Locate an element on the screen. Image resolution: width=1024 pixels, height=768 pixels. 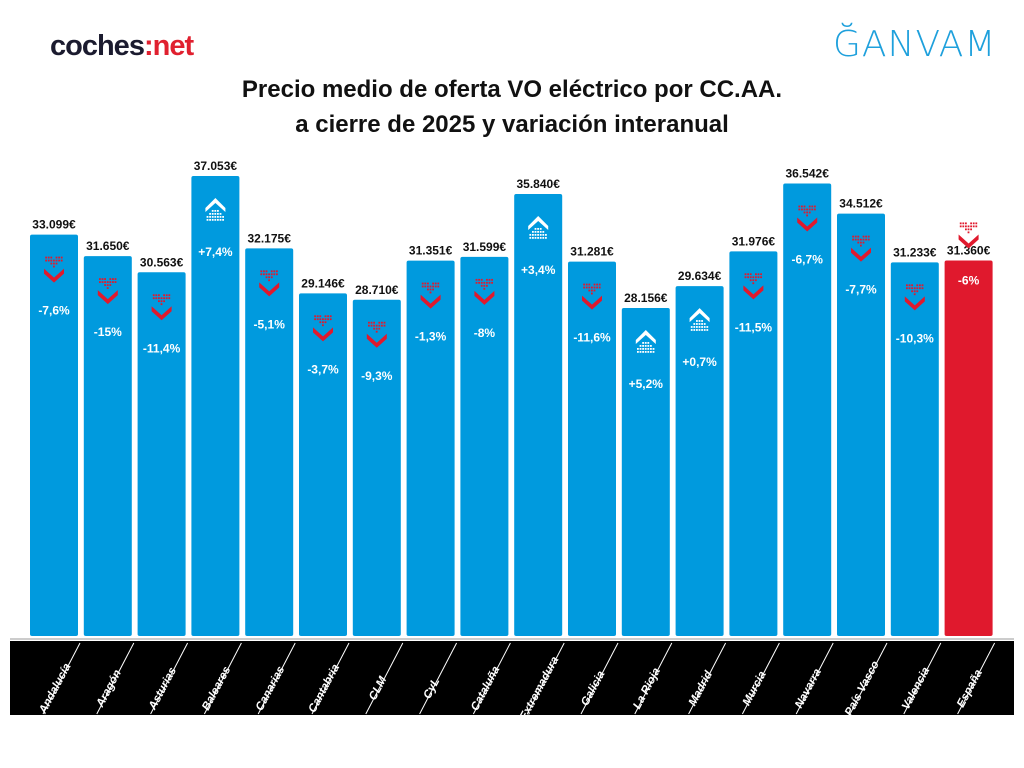
value-label: 30.563€ is located at coordinates (162, 262).